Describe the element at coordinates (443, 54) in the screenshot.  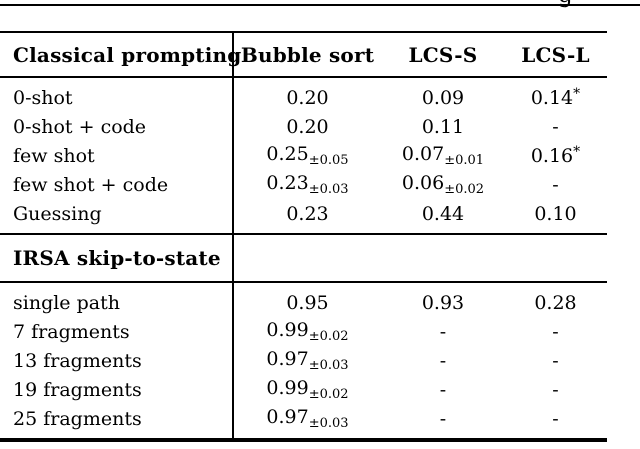
I see `column-header-lcs-s: LCS-S` at that location.